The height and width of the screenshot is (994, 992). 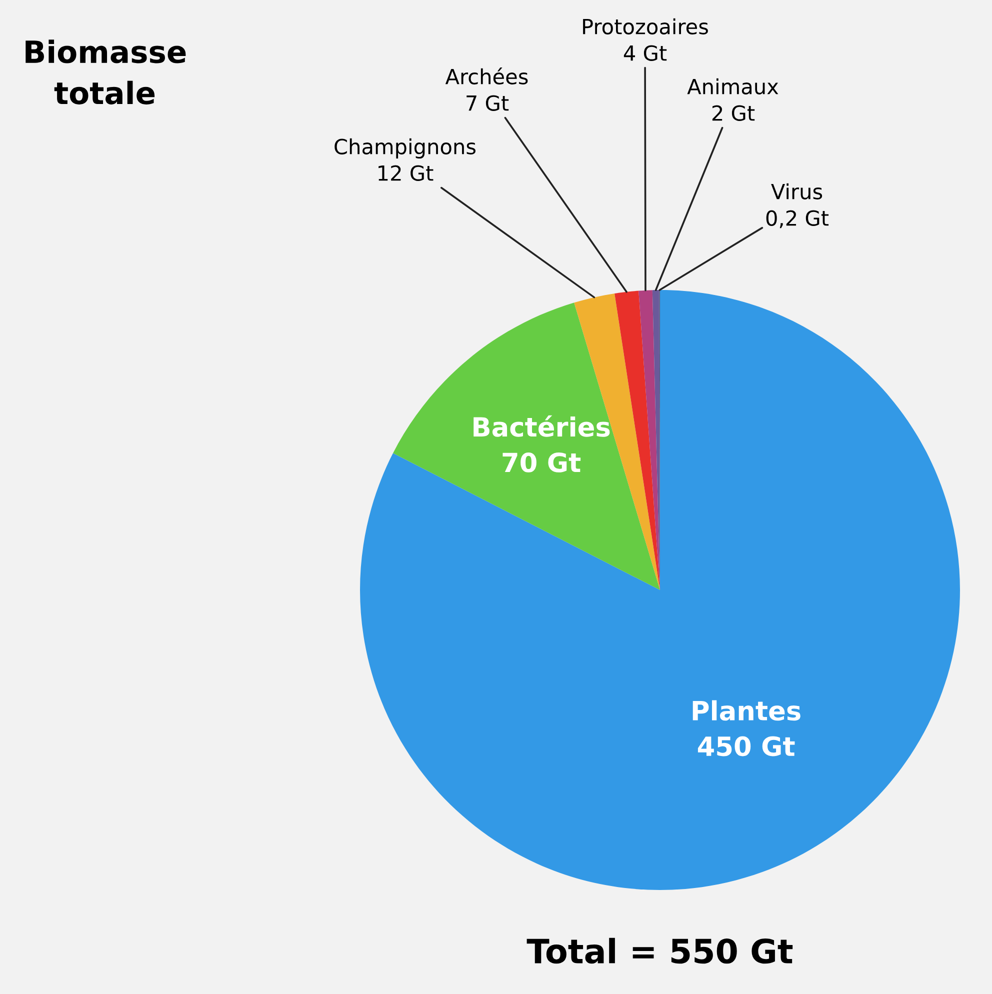 What do you see at coordinates (746, 710) in the screenshot?
I see `slice-label: Plantes` at bounding box center [746, 710].